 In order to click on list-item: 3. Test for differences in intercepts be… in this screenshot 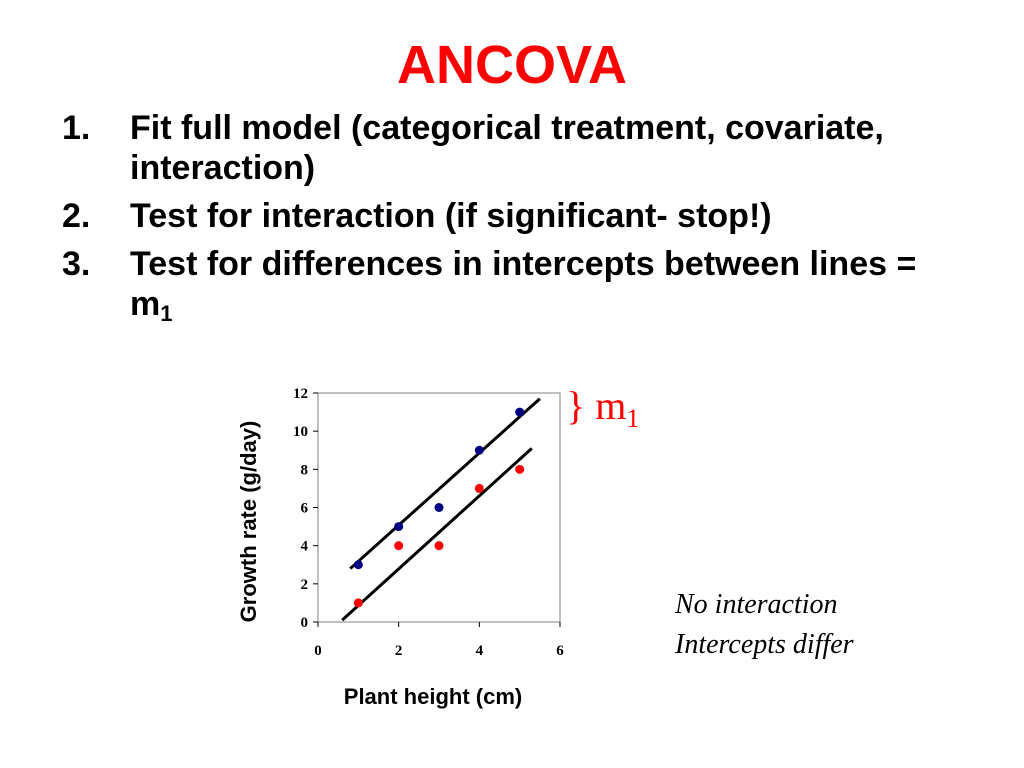, I will do `click(512, 285)`.